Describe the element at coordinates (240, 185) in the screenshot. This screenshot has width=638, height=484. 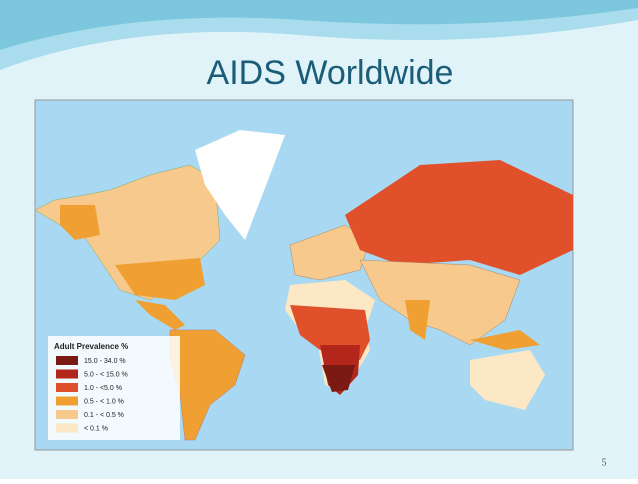
I see `greenland` at that location.